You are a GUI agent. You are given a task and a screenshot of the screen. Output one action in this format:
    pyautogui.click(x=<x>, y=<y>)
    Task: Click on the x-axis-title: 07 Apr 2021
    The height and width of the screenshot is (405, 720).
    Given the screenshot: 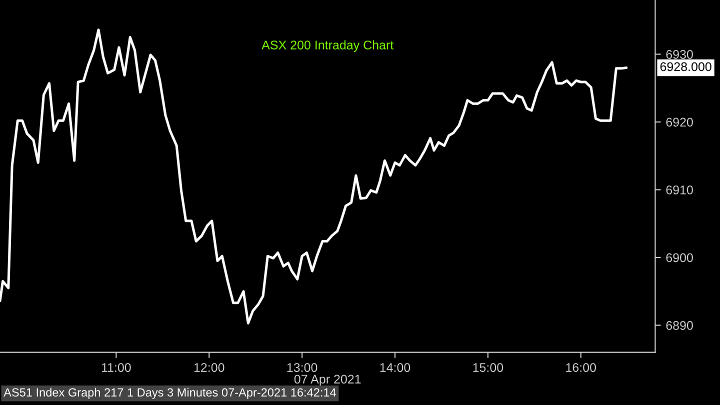 What is the action you would take?
    pyautogui.click(x=327, y=380)
    